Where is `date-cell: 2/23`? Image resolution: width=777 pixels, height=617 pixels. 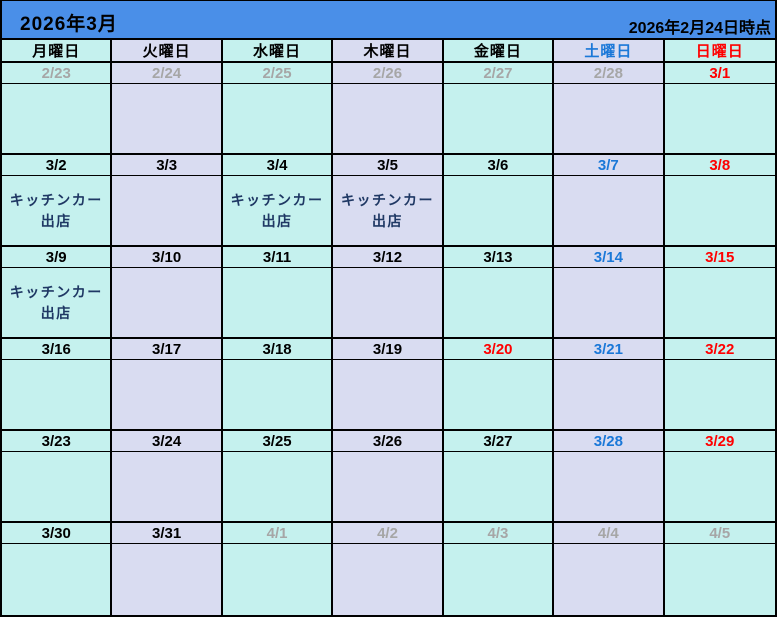 date-cell: 2/23 is located at coordinates (57, 73).